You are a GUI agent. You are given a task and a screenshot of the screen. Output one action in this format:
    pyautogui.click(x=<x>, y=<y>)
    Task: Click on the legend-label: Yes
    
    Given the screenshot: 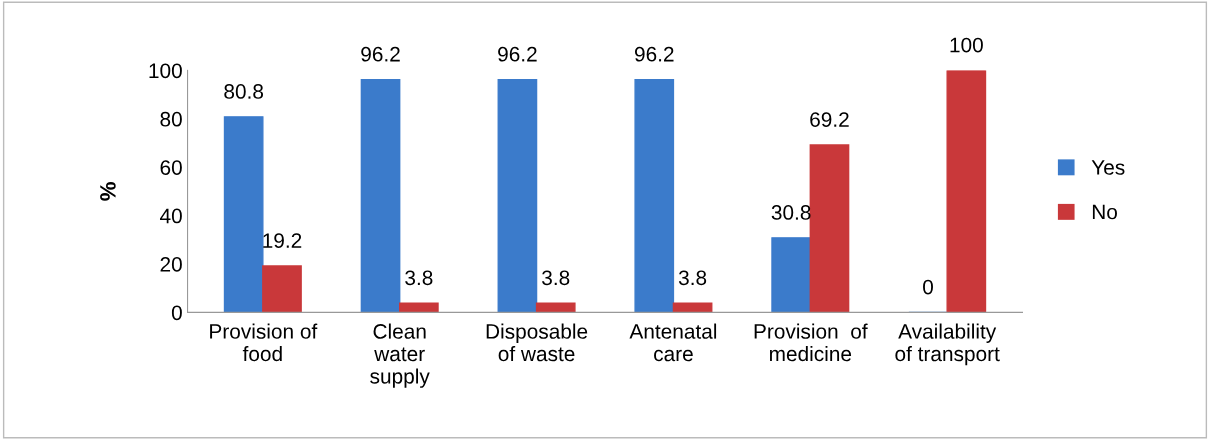 What is the action you would take?
    pyautogui.click(x=1108, y=167)
    